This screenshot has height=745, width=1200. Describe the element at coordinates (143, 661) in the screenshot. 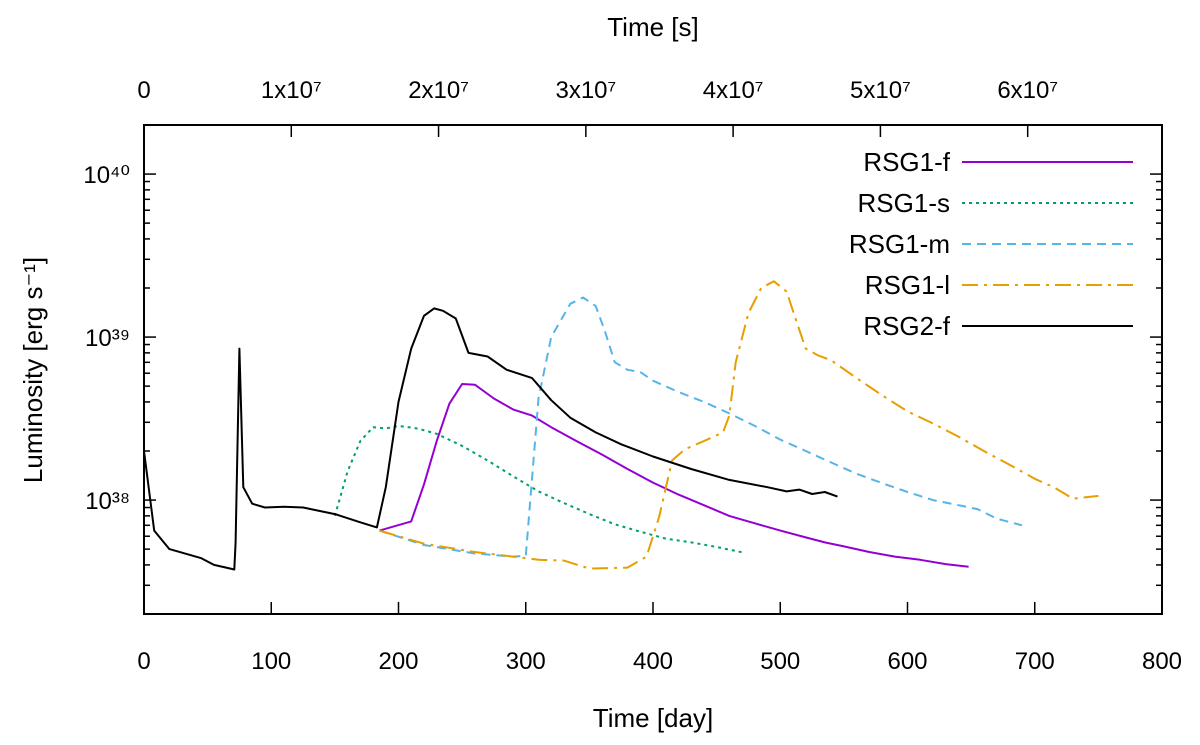

I see `x-tick-label: 0` at that location.